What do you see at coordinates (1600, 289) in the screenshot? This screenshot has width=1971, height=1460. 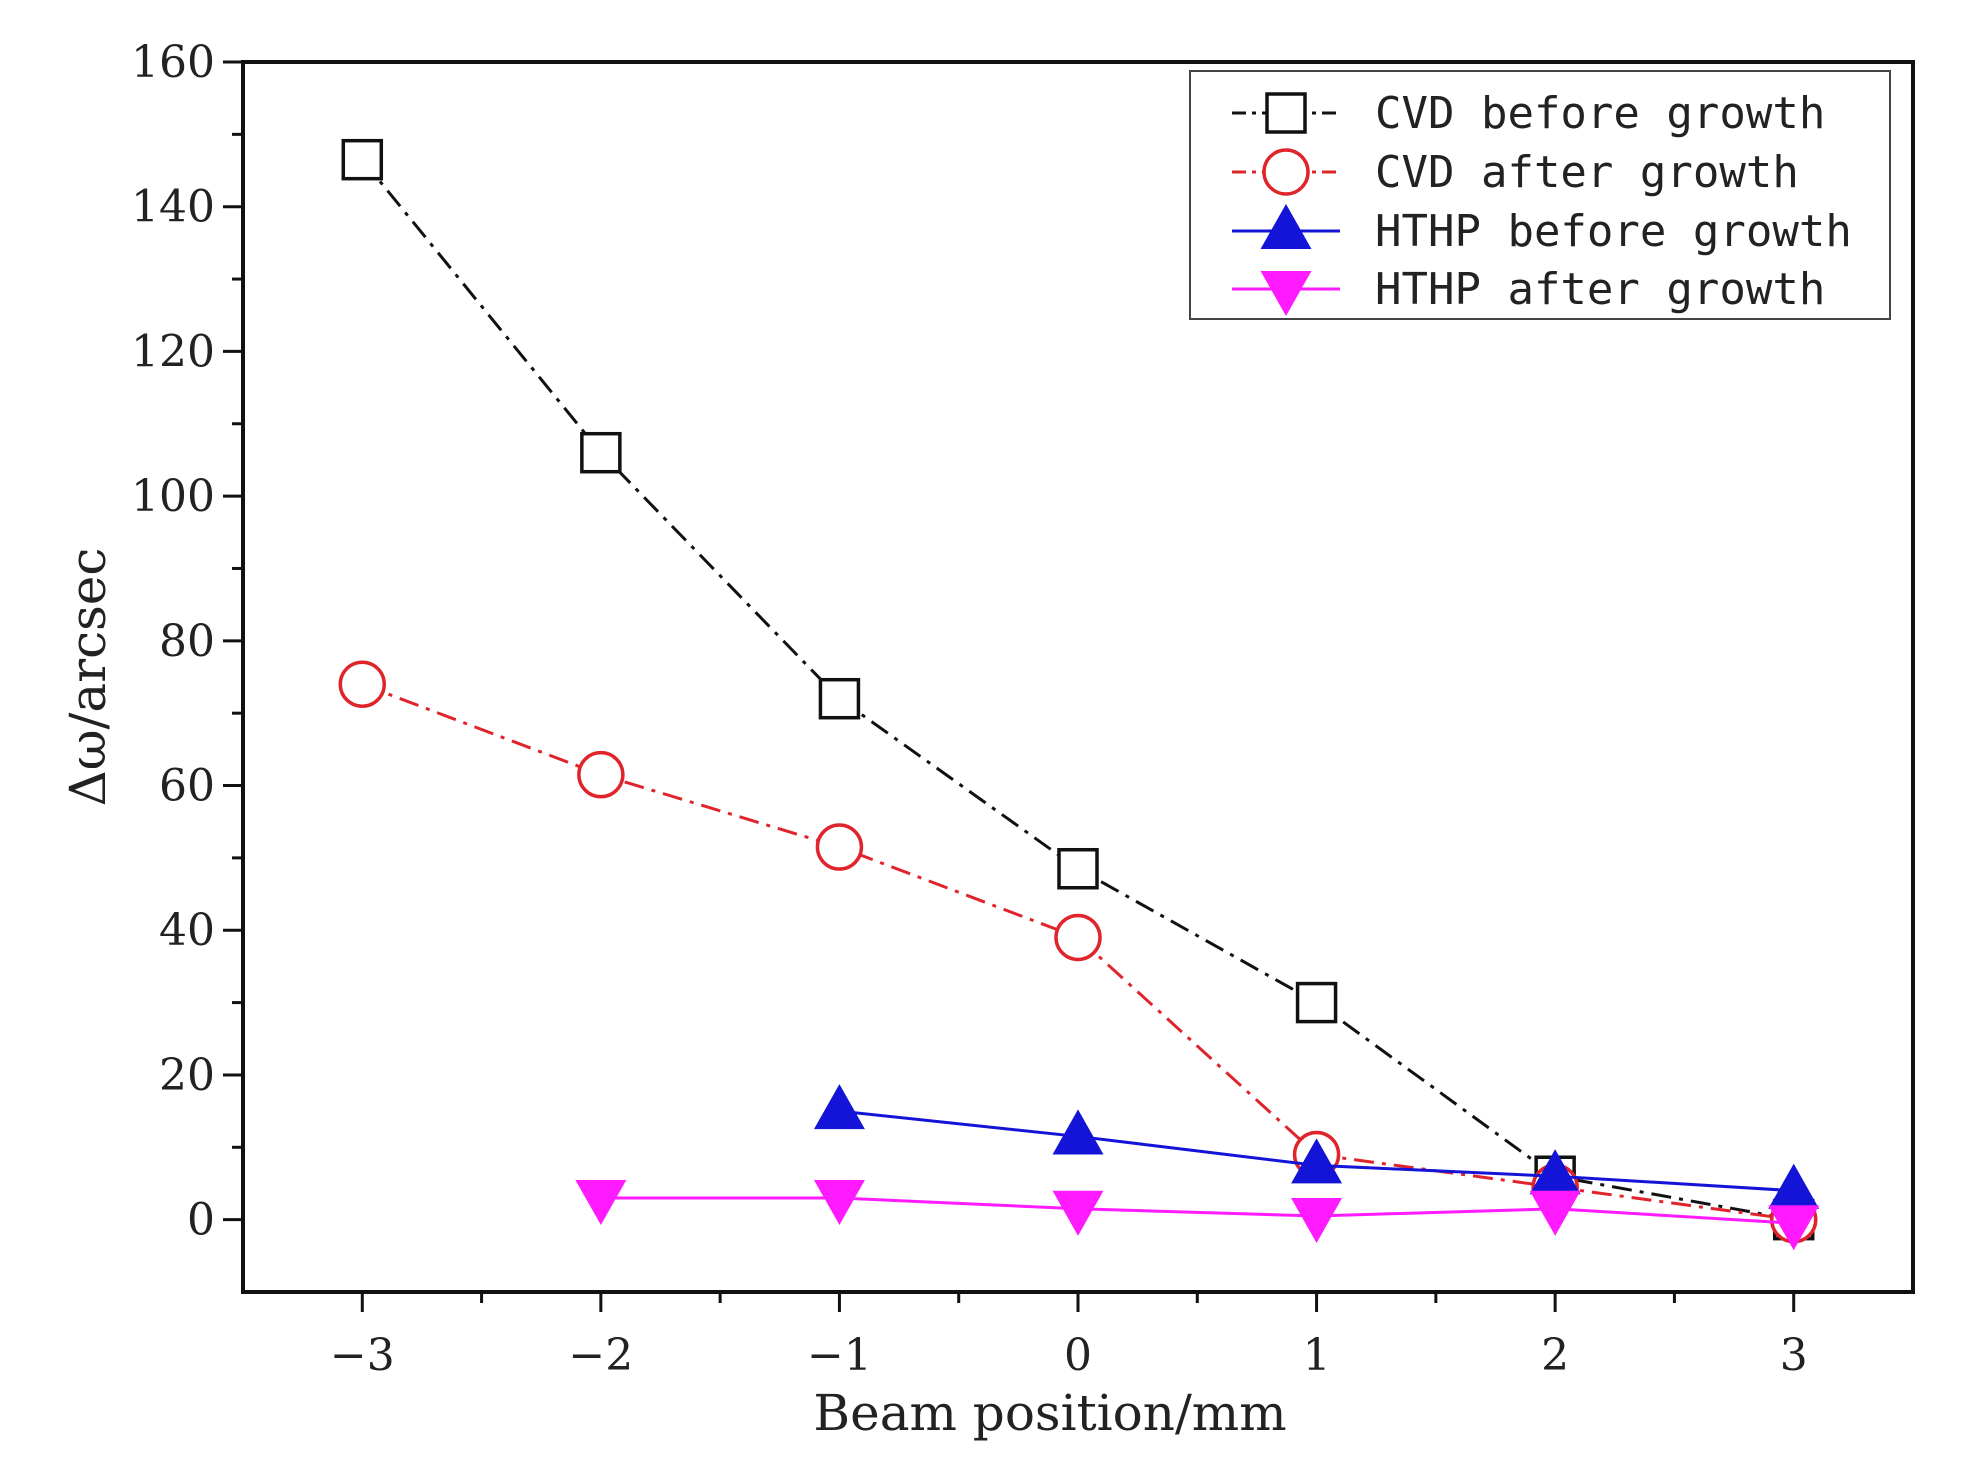 I see `legend-label: HTHP after growth` at bounding box center [1600, 289].